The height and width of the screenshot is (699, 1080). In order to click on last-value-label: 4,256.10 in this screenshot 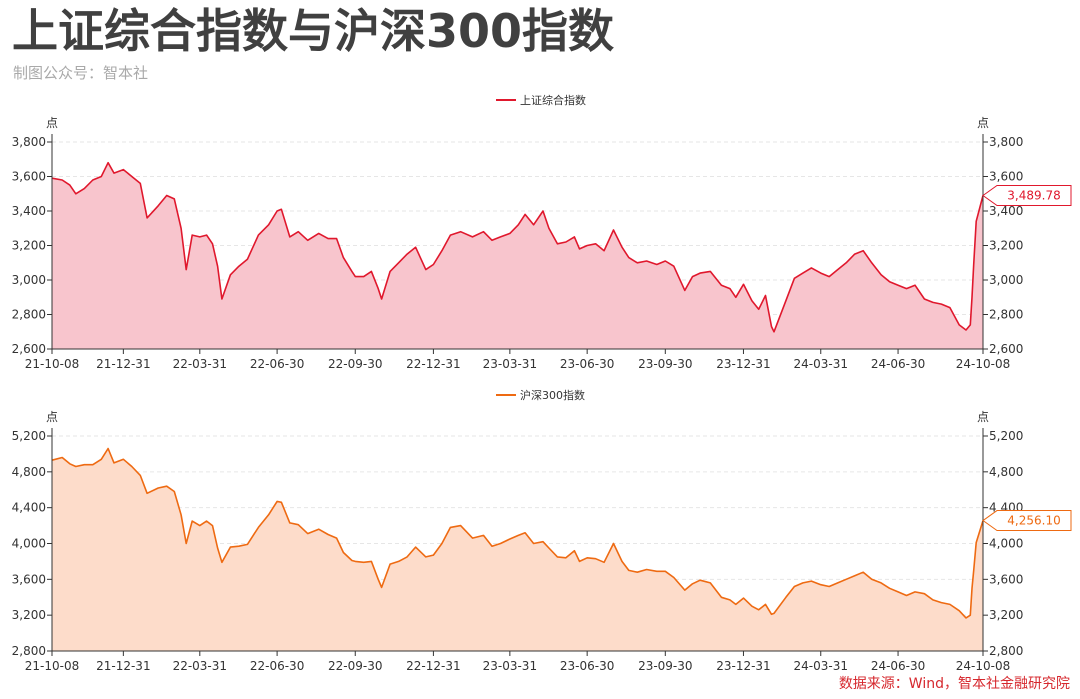, I will do `click(1033, 521)`.